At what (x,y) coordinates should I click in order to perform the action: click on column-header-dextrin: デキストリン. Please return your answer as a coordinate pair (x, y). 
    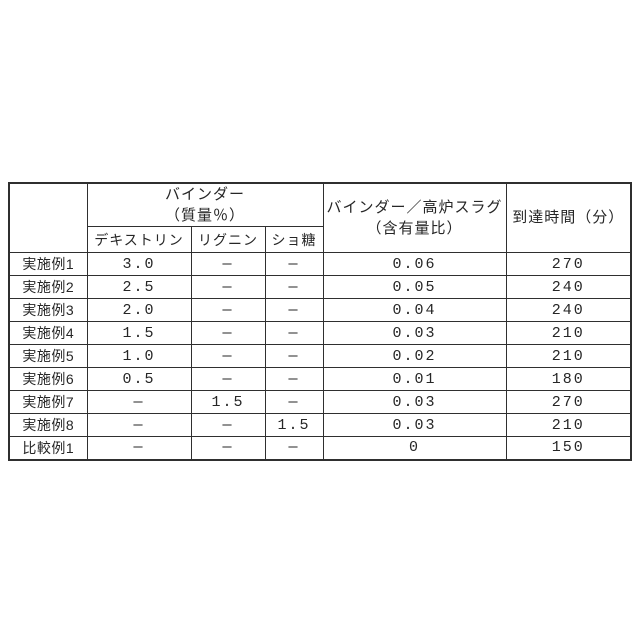
    Looking at the image, I should click on (139, 239).